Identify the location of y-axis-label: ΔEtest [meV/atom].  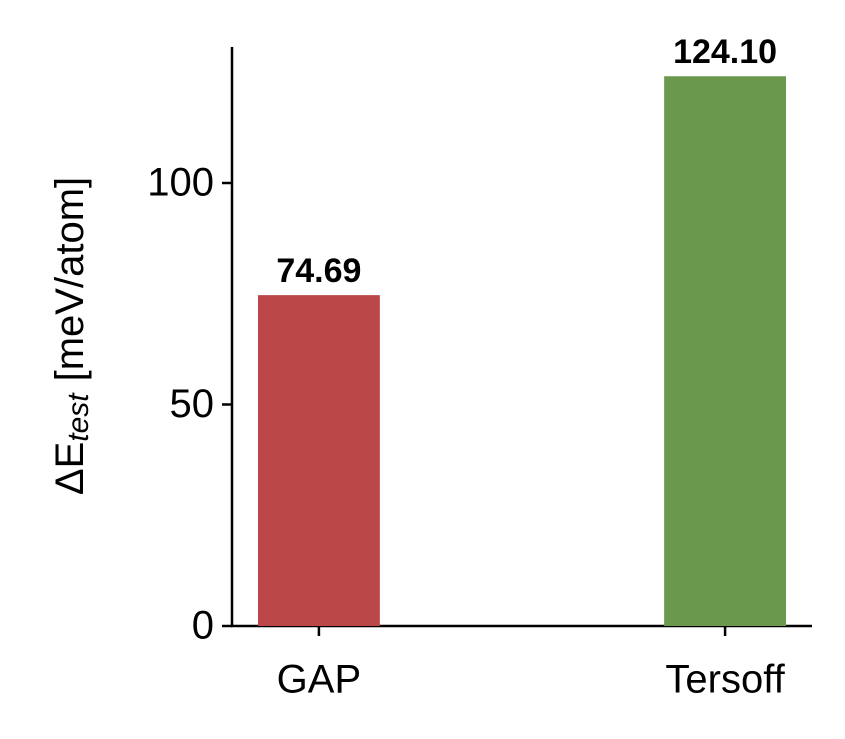
(71, 336).